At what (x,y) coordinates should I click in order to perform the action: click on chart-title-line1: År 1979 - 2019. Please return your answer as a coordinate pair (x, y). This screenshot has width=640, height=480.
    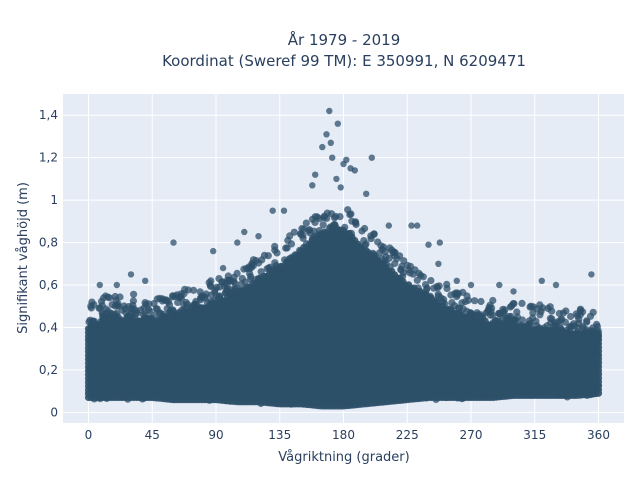
    Looking at the image, I should click on (344, 39).